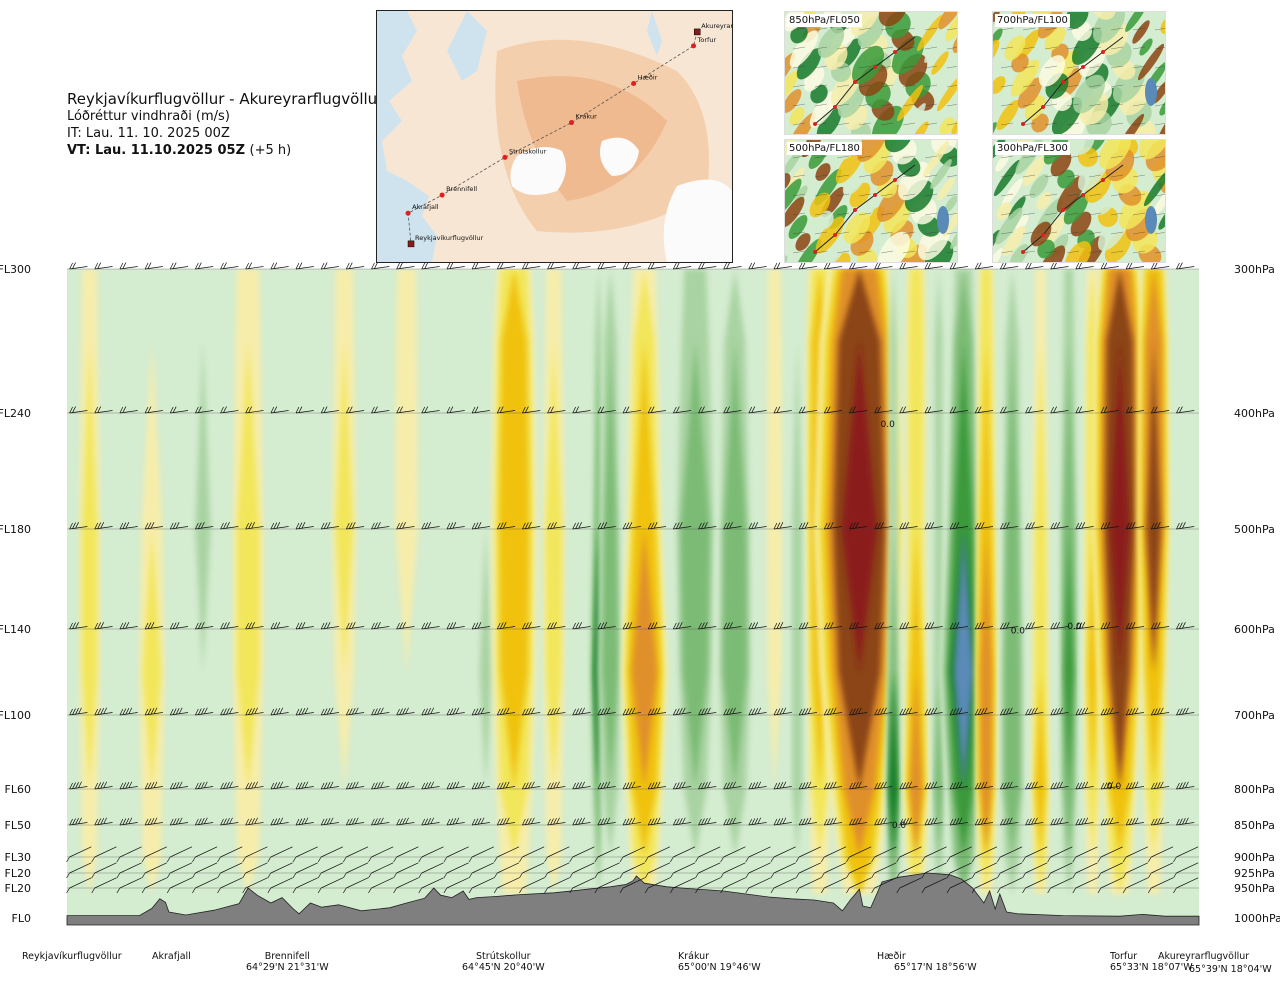 Image resolution: width=1280 pixels, height=981 pixels. I want to click on mini-map-850: 850hPa/FL050, so click(871, 73).